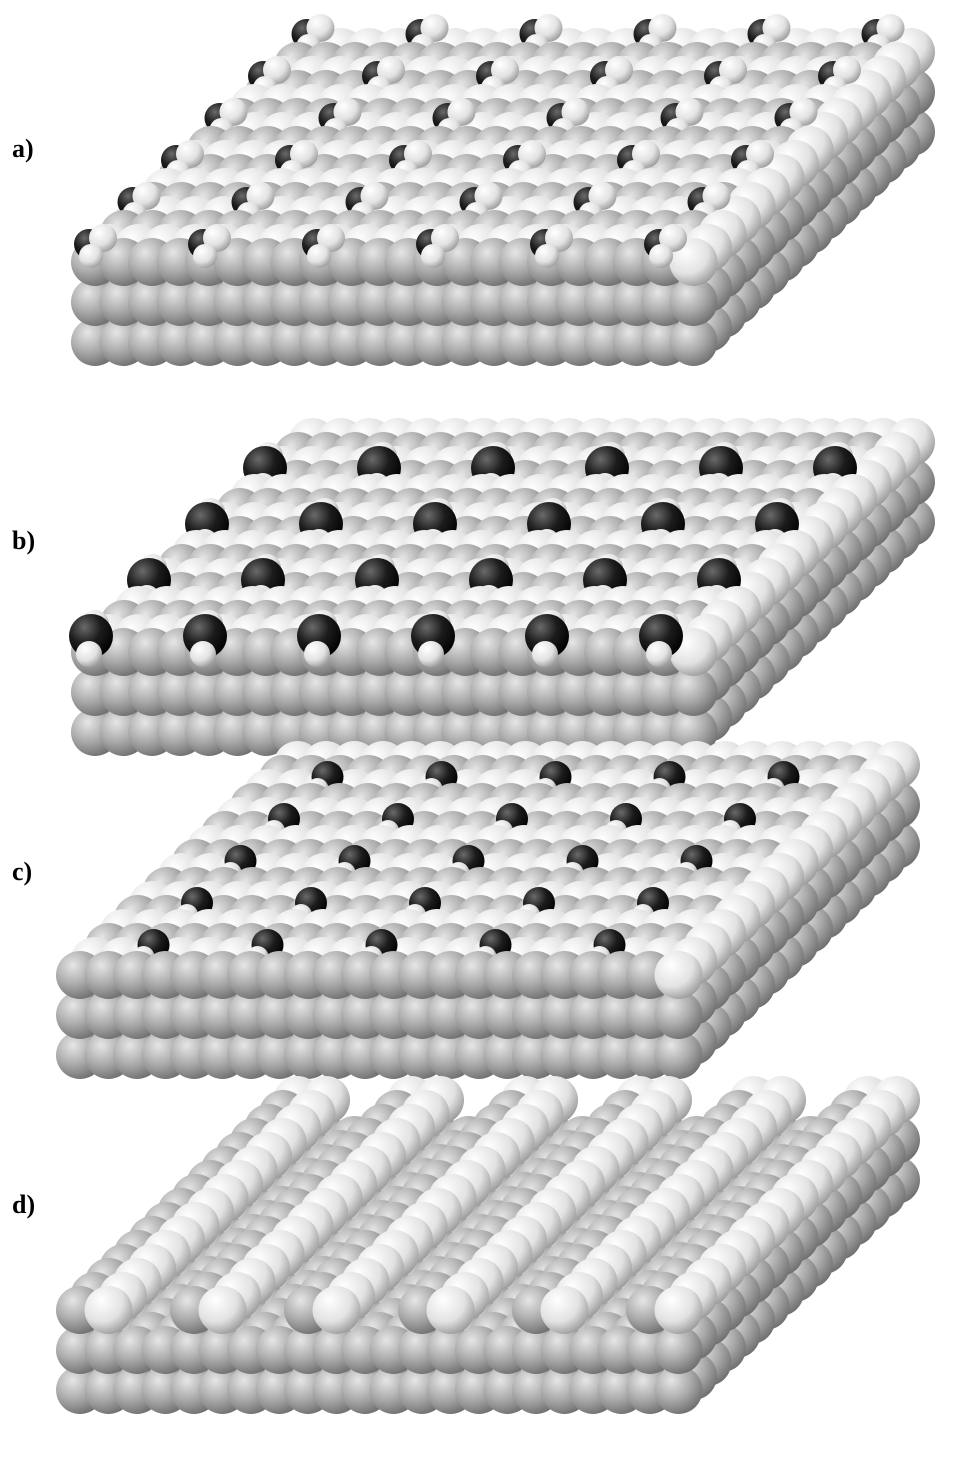  I want to click on panel-label: d), so click(23, 1204).